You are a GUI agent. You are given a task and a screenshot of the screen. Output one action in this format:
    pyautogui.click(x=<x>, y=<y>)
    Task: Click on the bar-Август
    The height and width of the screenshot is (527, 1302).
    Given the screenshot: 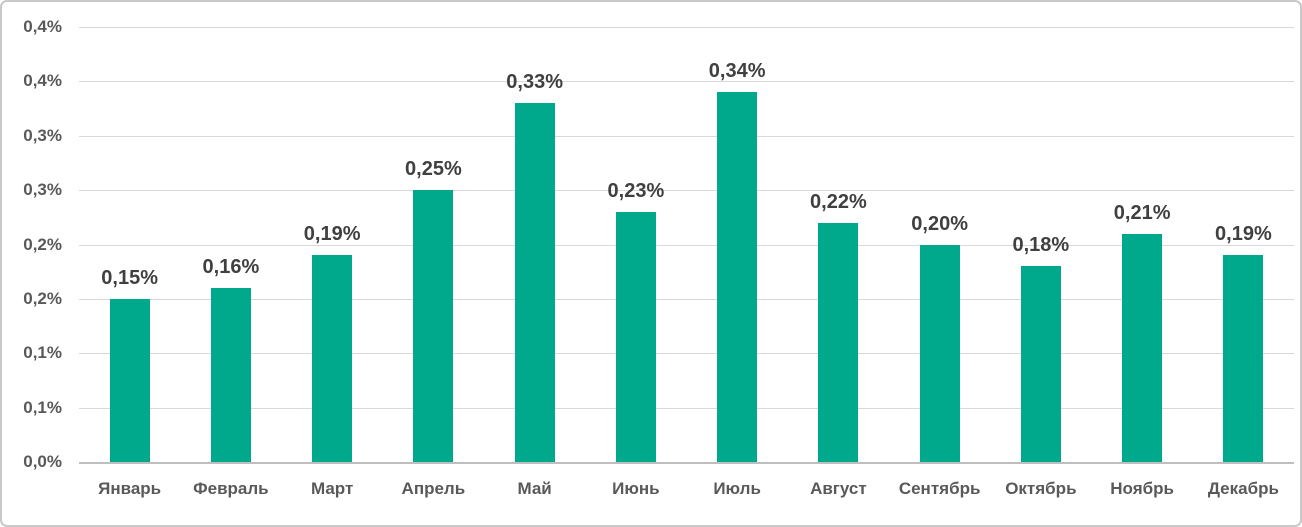 What is the action you would take?
    pyautogui.click(x=838, y=342)
    